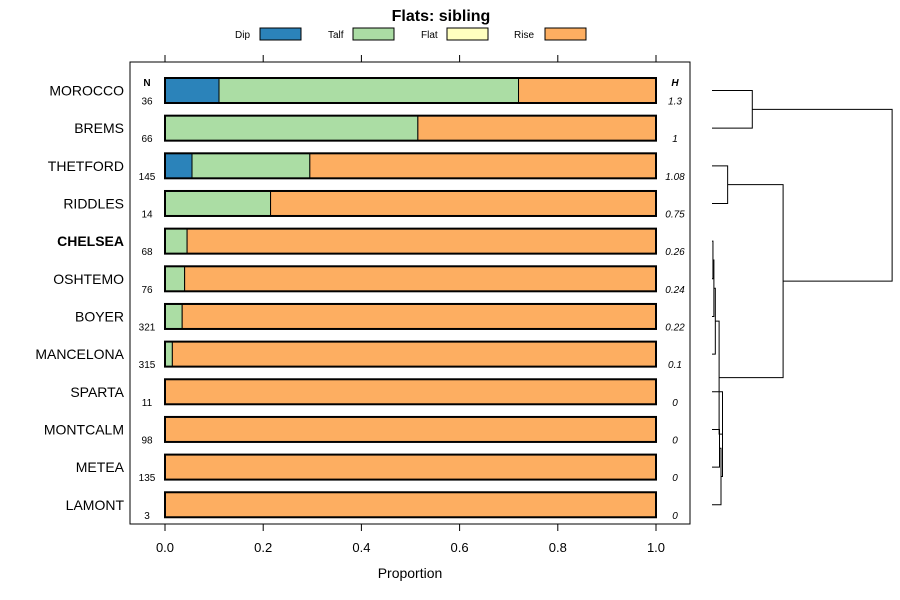  Describe the element at coordinates (95, 505) in the screenshot. I see `category-label-lamont: LAMONT` at that location.